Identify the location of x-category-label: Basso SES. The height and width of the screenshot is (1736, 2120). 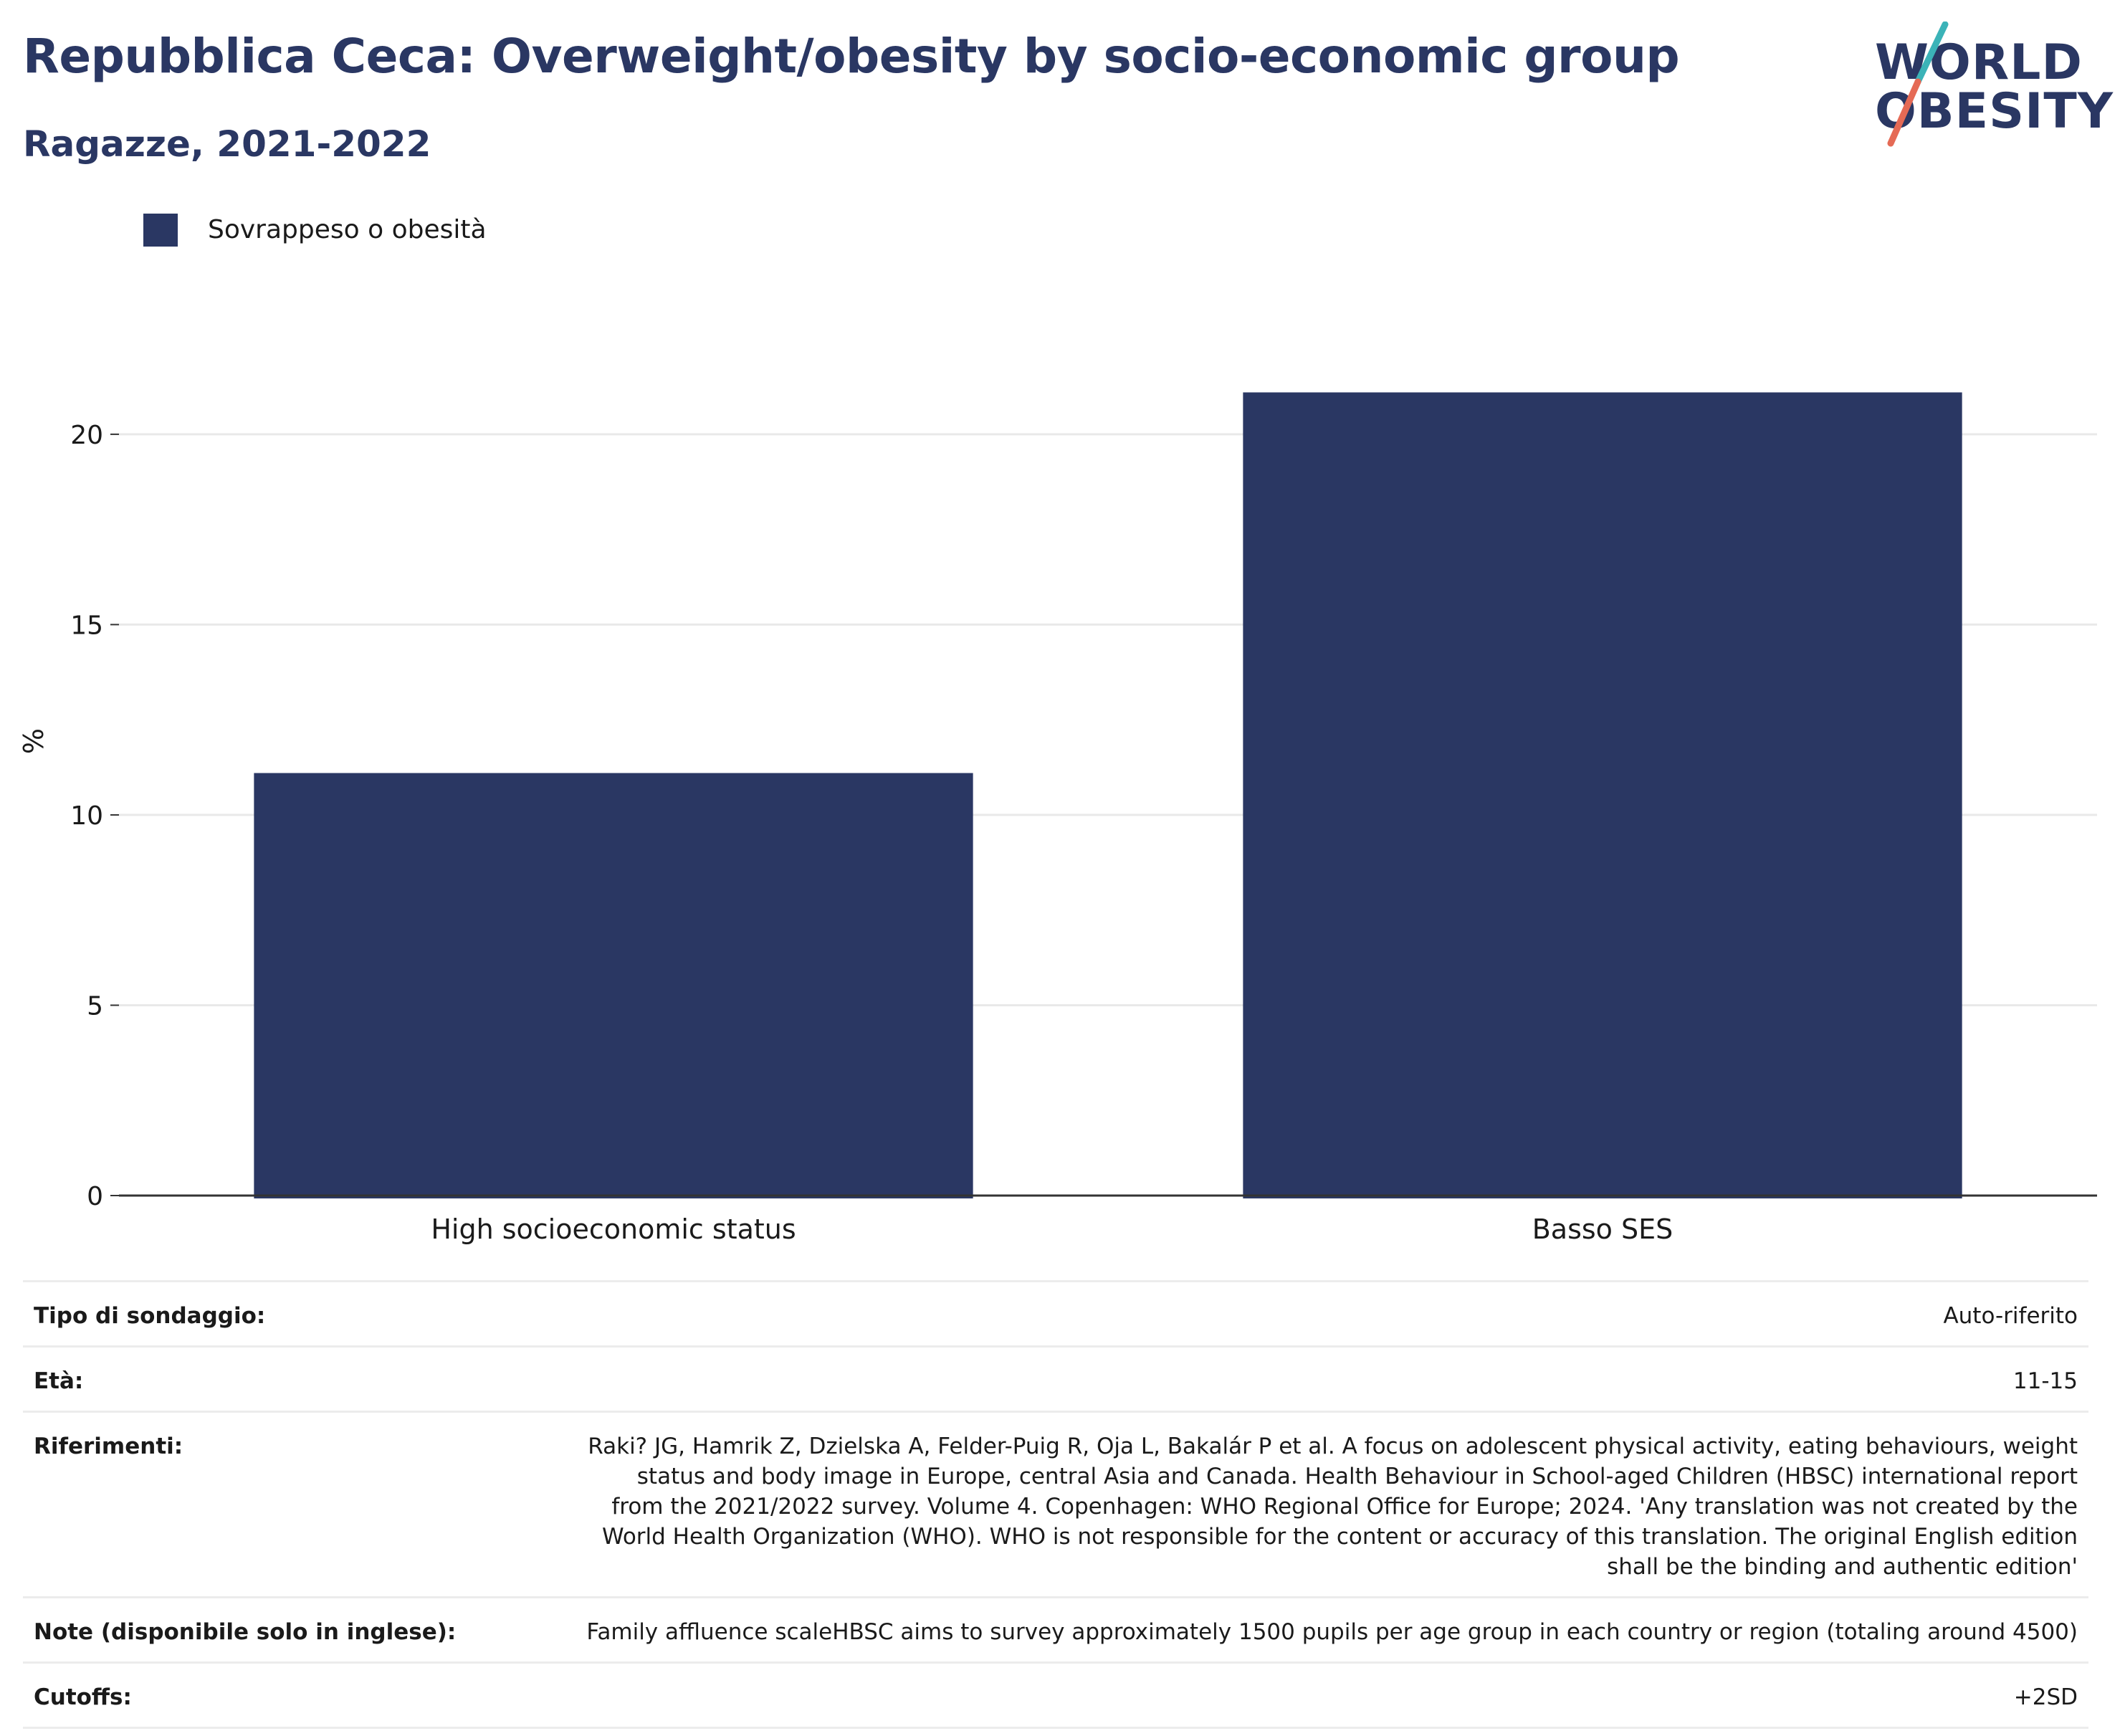
(1602, 1229).